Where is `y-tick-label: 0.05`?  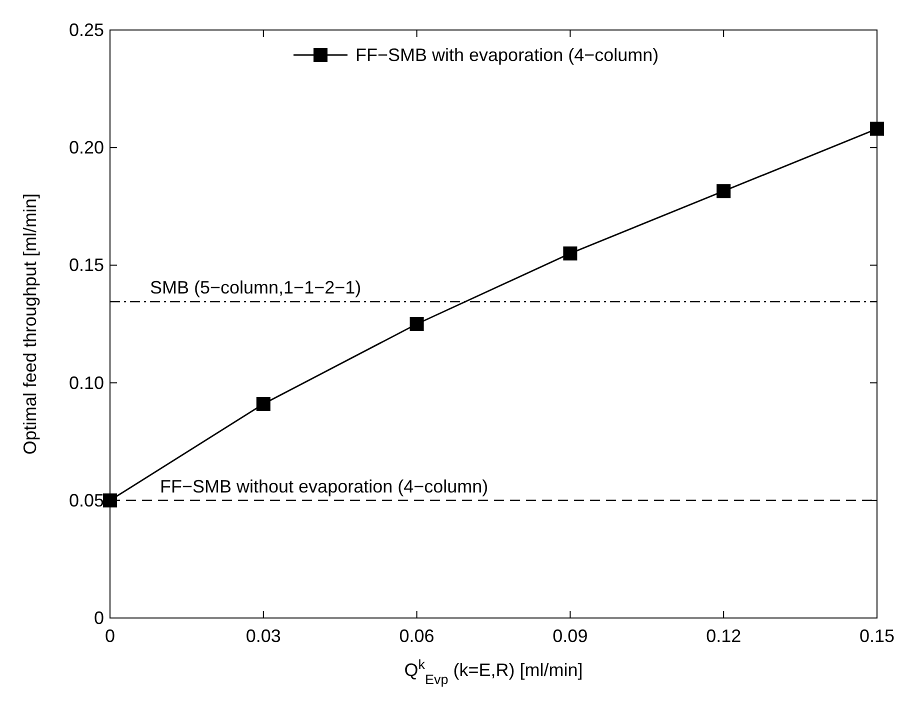 y-tick-label: 0.05 is located at coordinates (86, 500).